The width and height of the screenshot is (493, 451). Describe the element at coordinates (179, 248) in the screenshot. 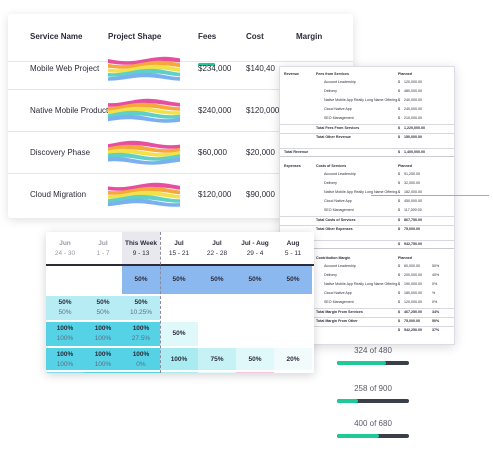

I see `week-column-header: Jul 15 - 21` at that location.